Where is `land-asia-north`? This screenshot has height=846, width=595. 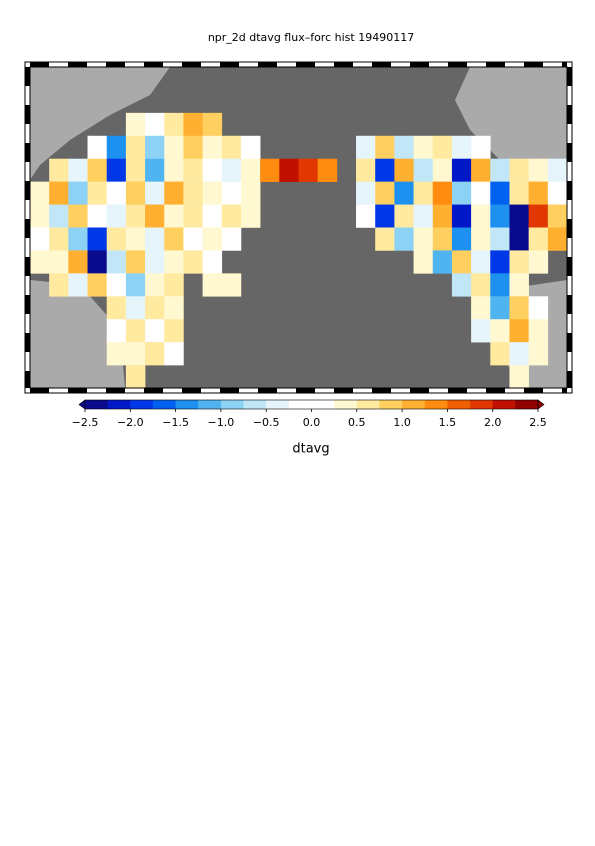
land-asia-north is located at coordinates (100, 123).